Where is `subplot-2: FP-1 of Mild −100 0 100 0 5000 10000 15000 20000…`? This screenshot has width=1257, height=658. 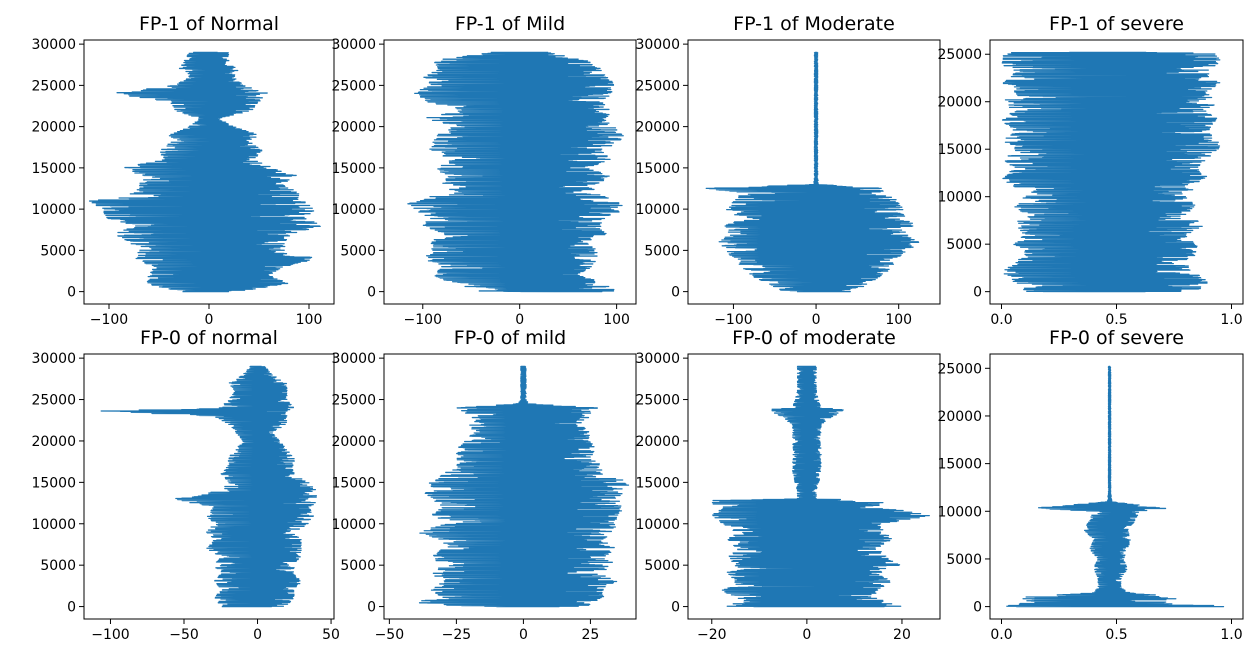 subplot-2: FP-1 of Mild −100 0 100 0 5000 10000 15000 20000… is located at coordinates (484, 170).